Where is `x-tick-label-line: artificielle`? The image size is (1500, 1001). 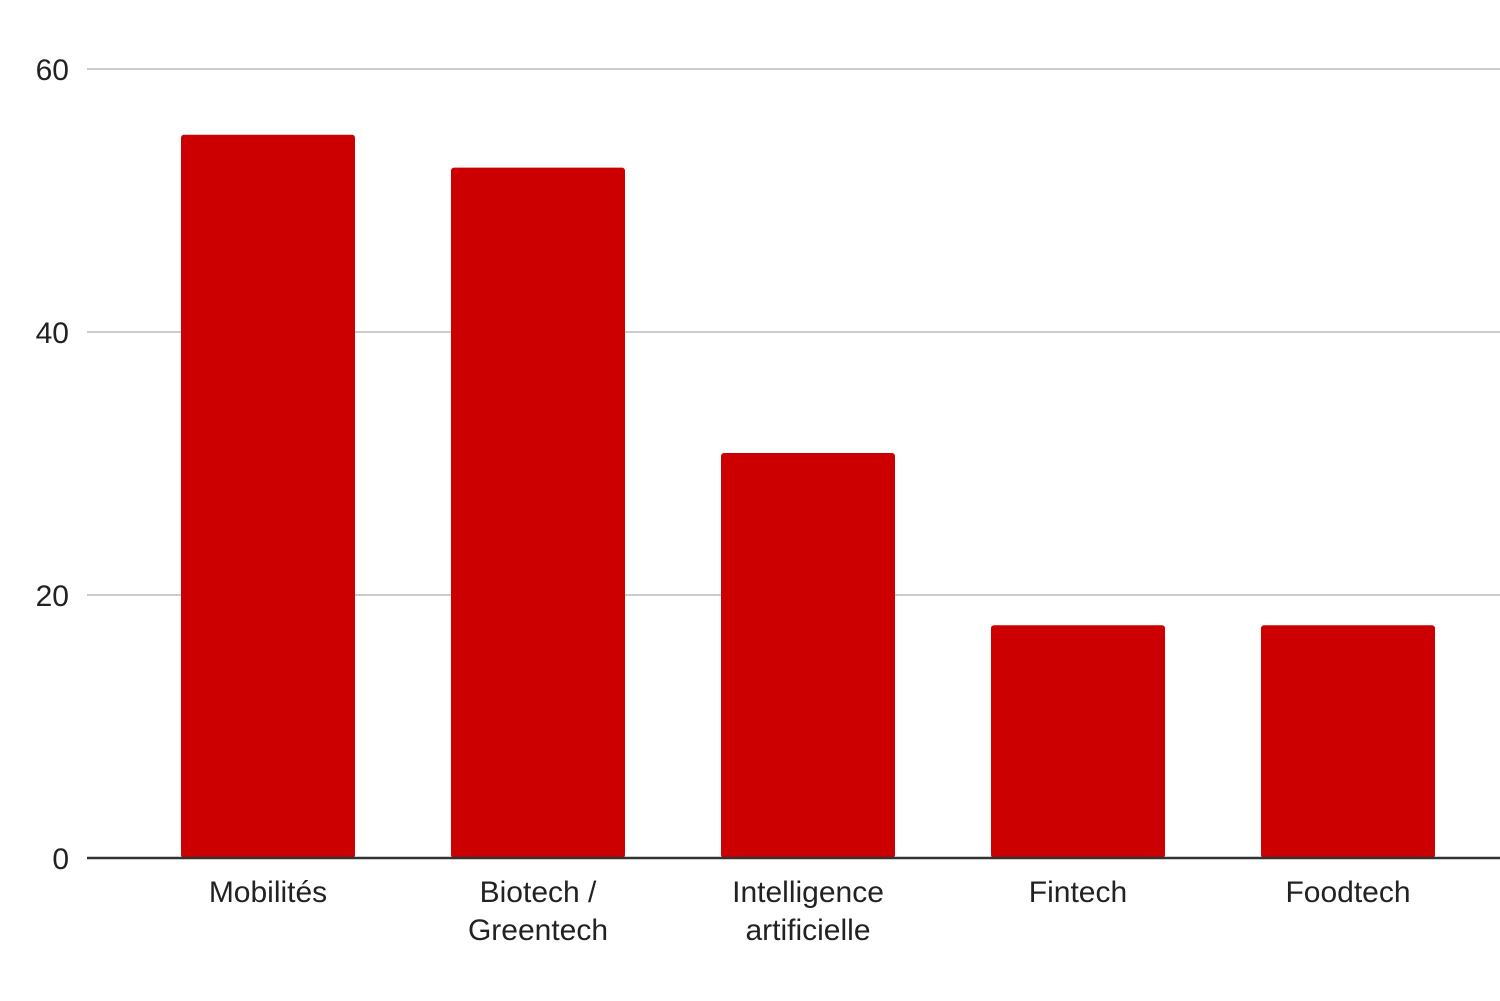
x-tick-label-line: artificielle is located at coordinates (807, 930).